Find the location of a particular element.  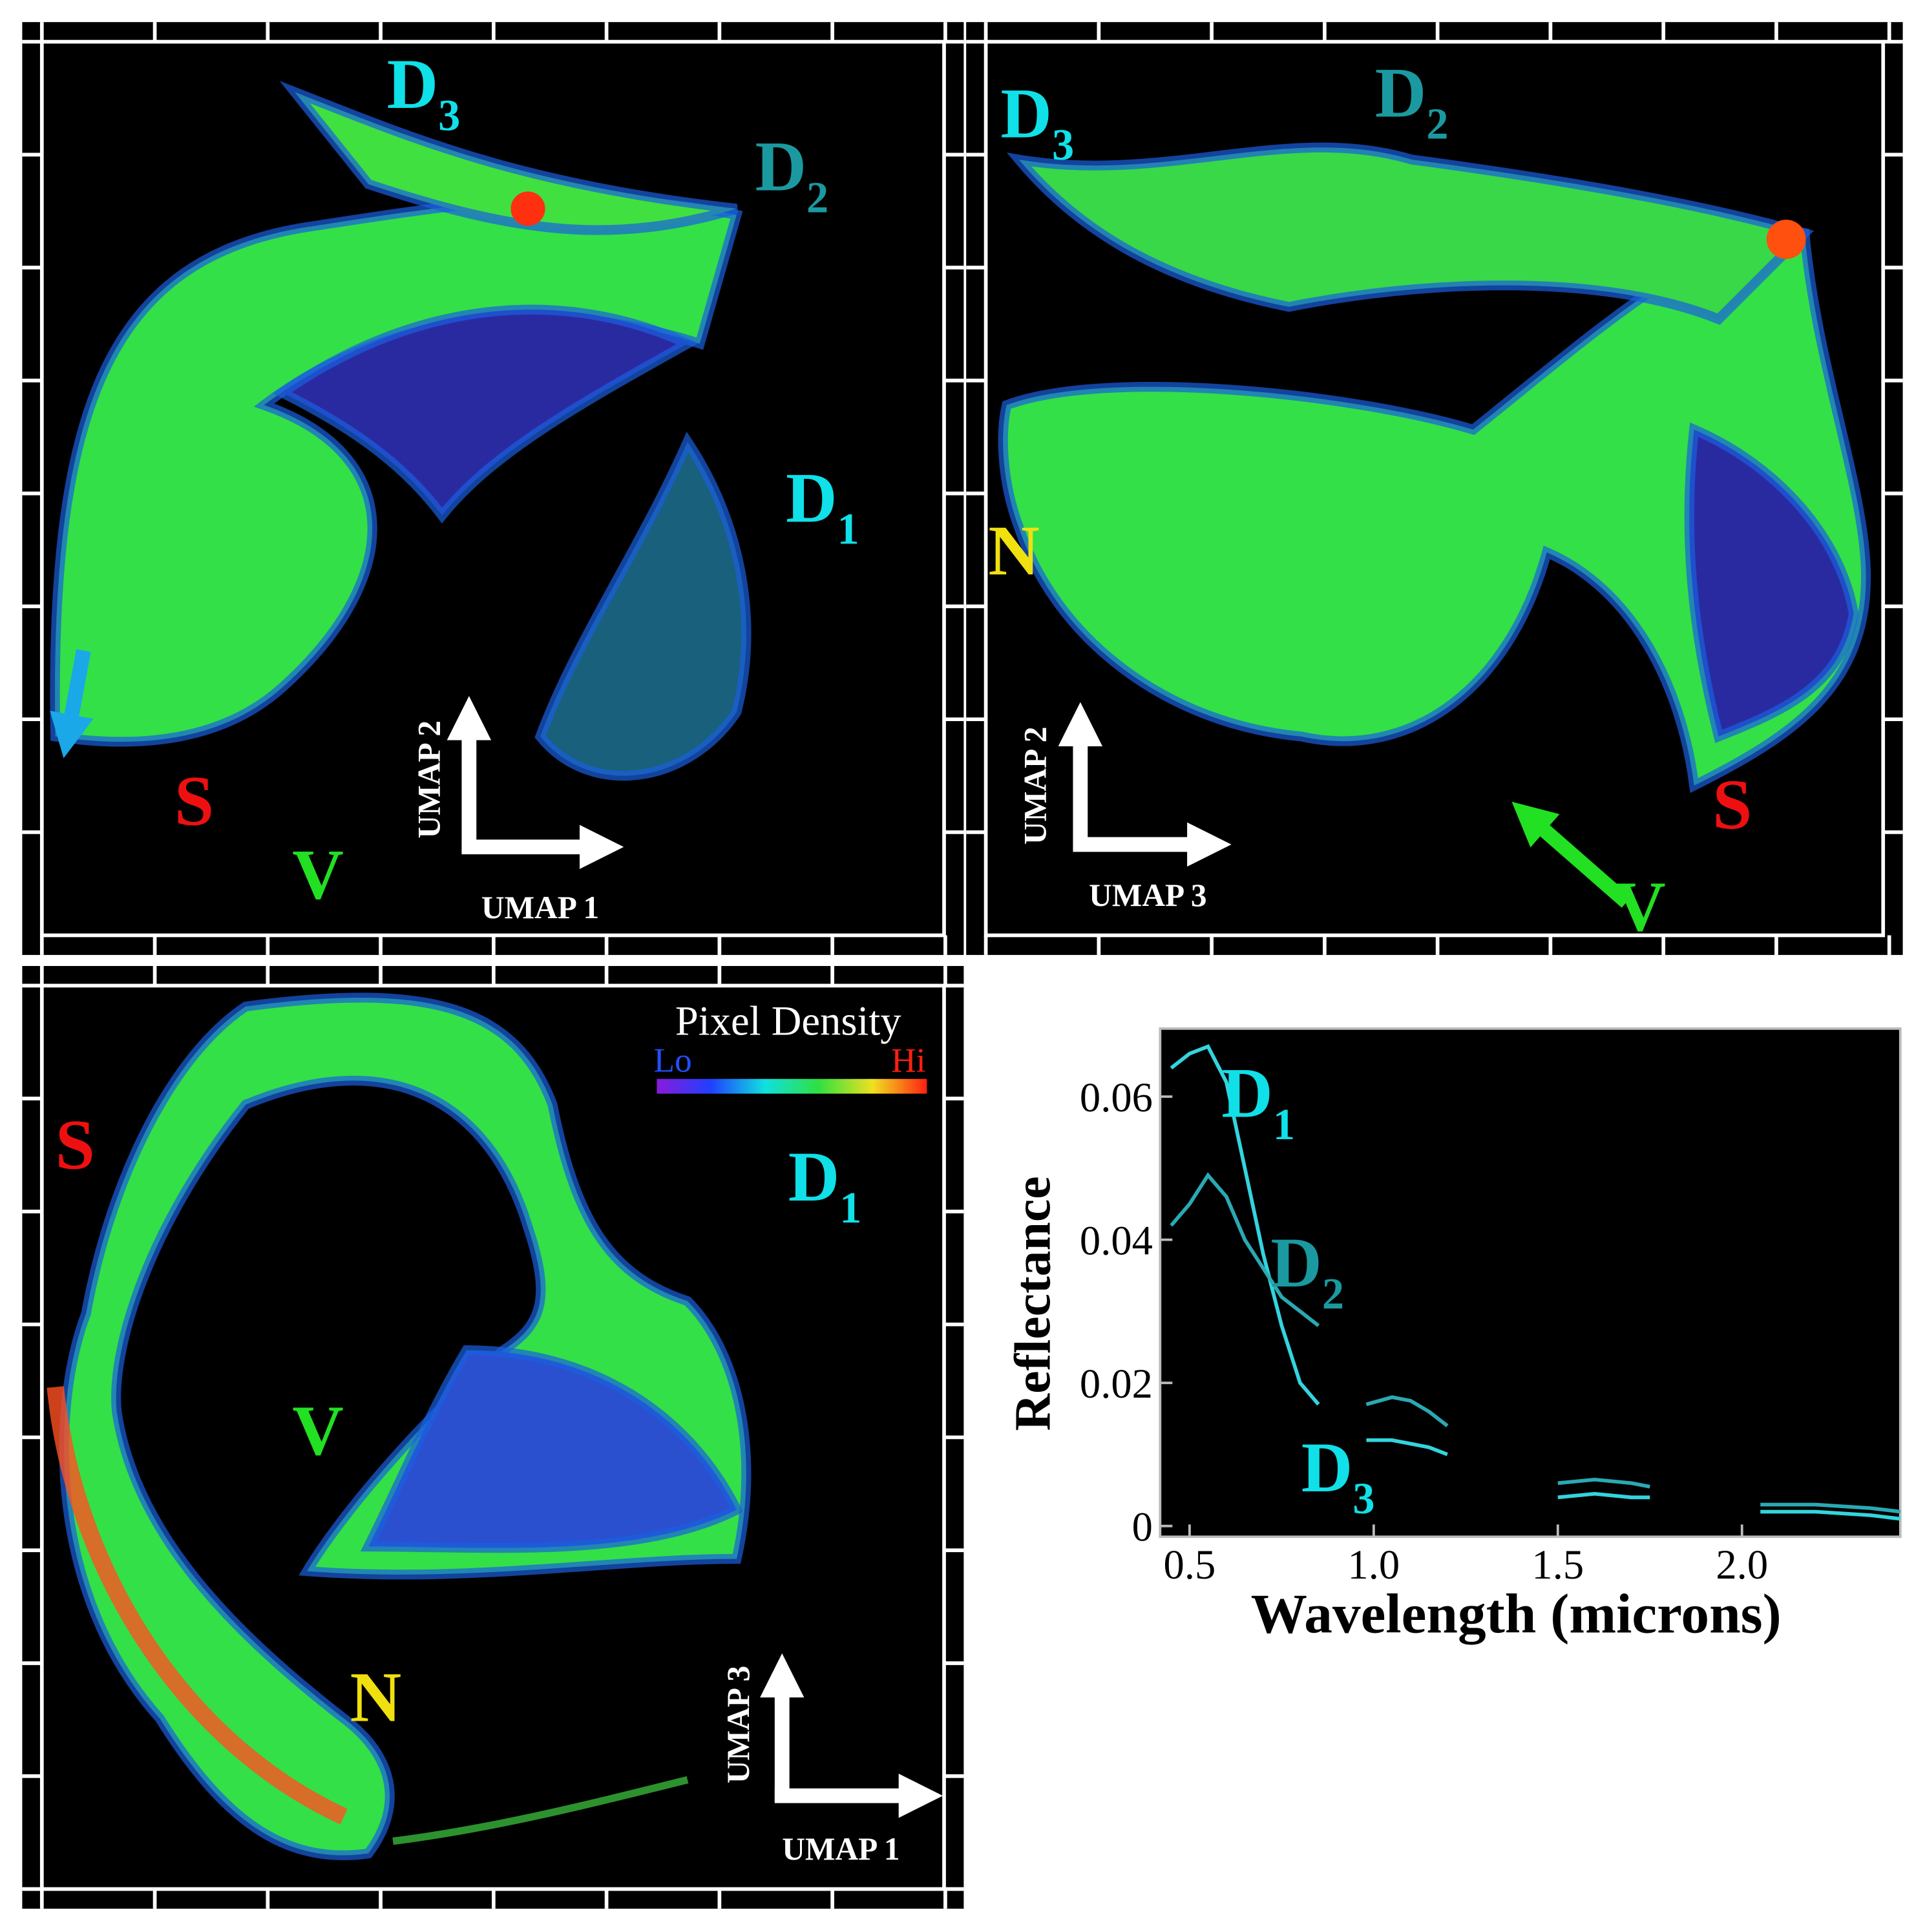

x-tick-label: 2.0 is located at coordinates (1742, 1564).